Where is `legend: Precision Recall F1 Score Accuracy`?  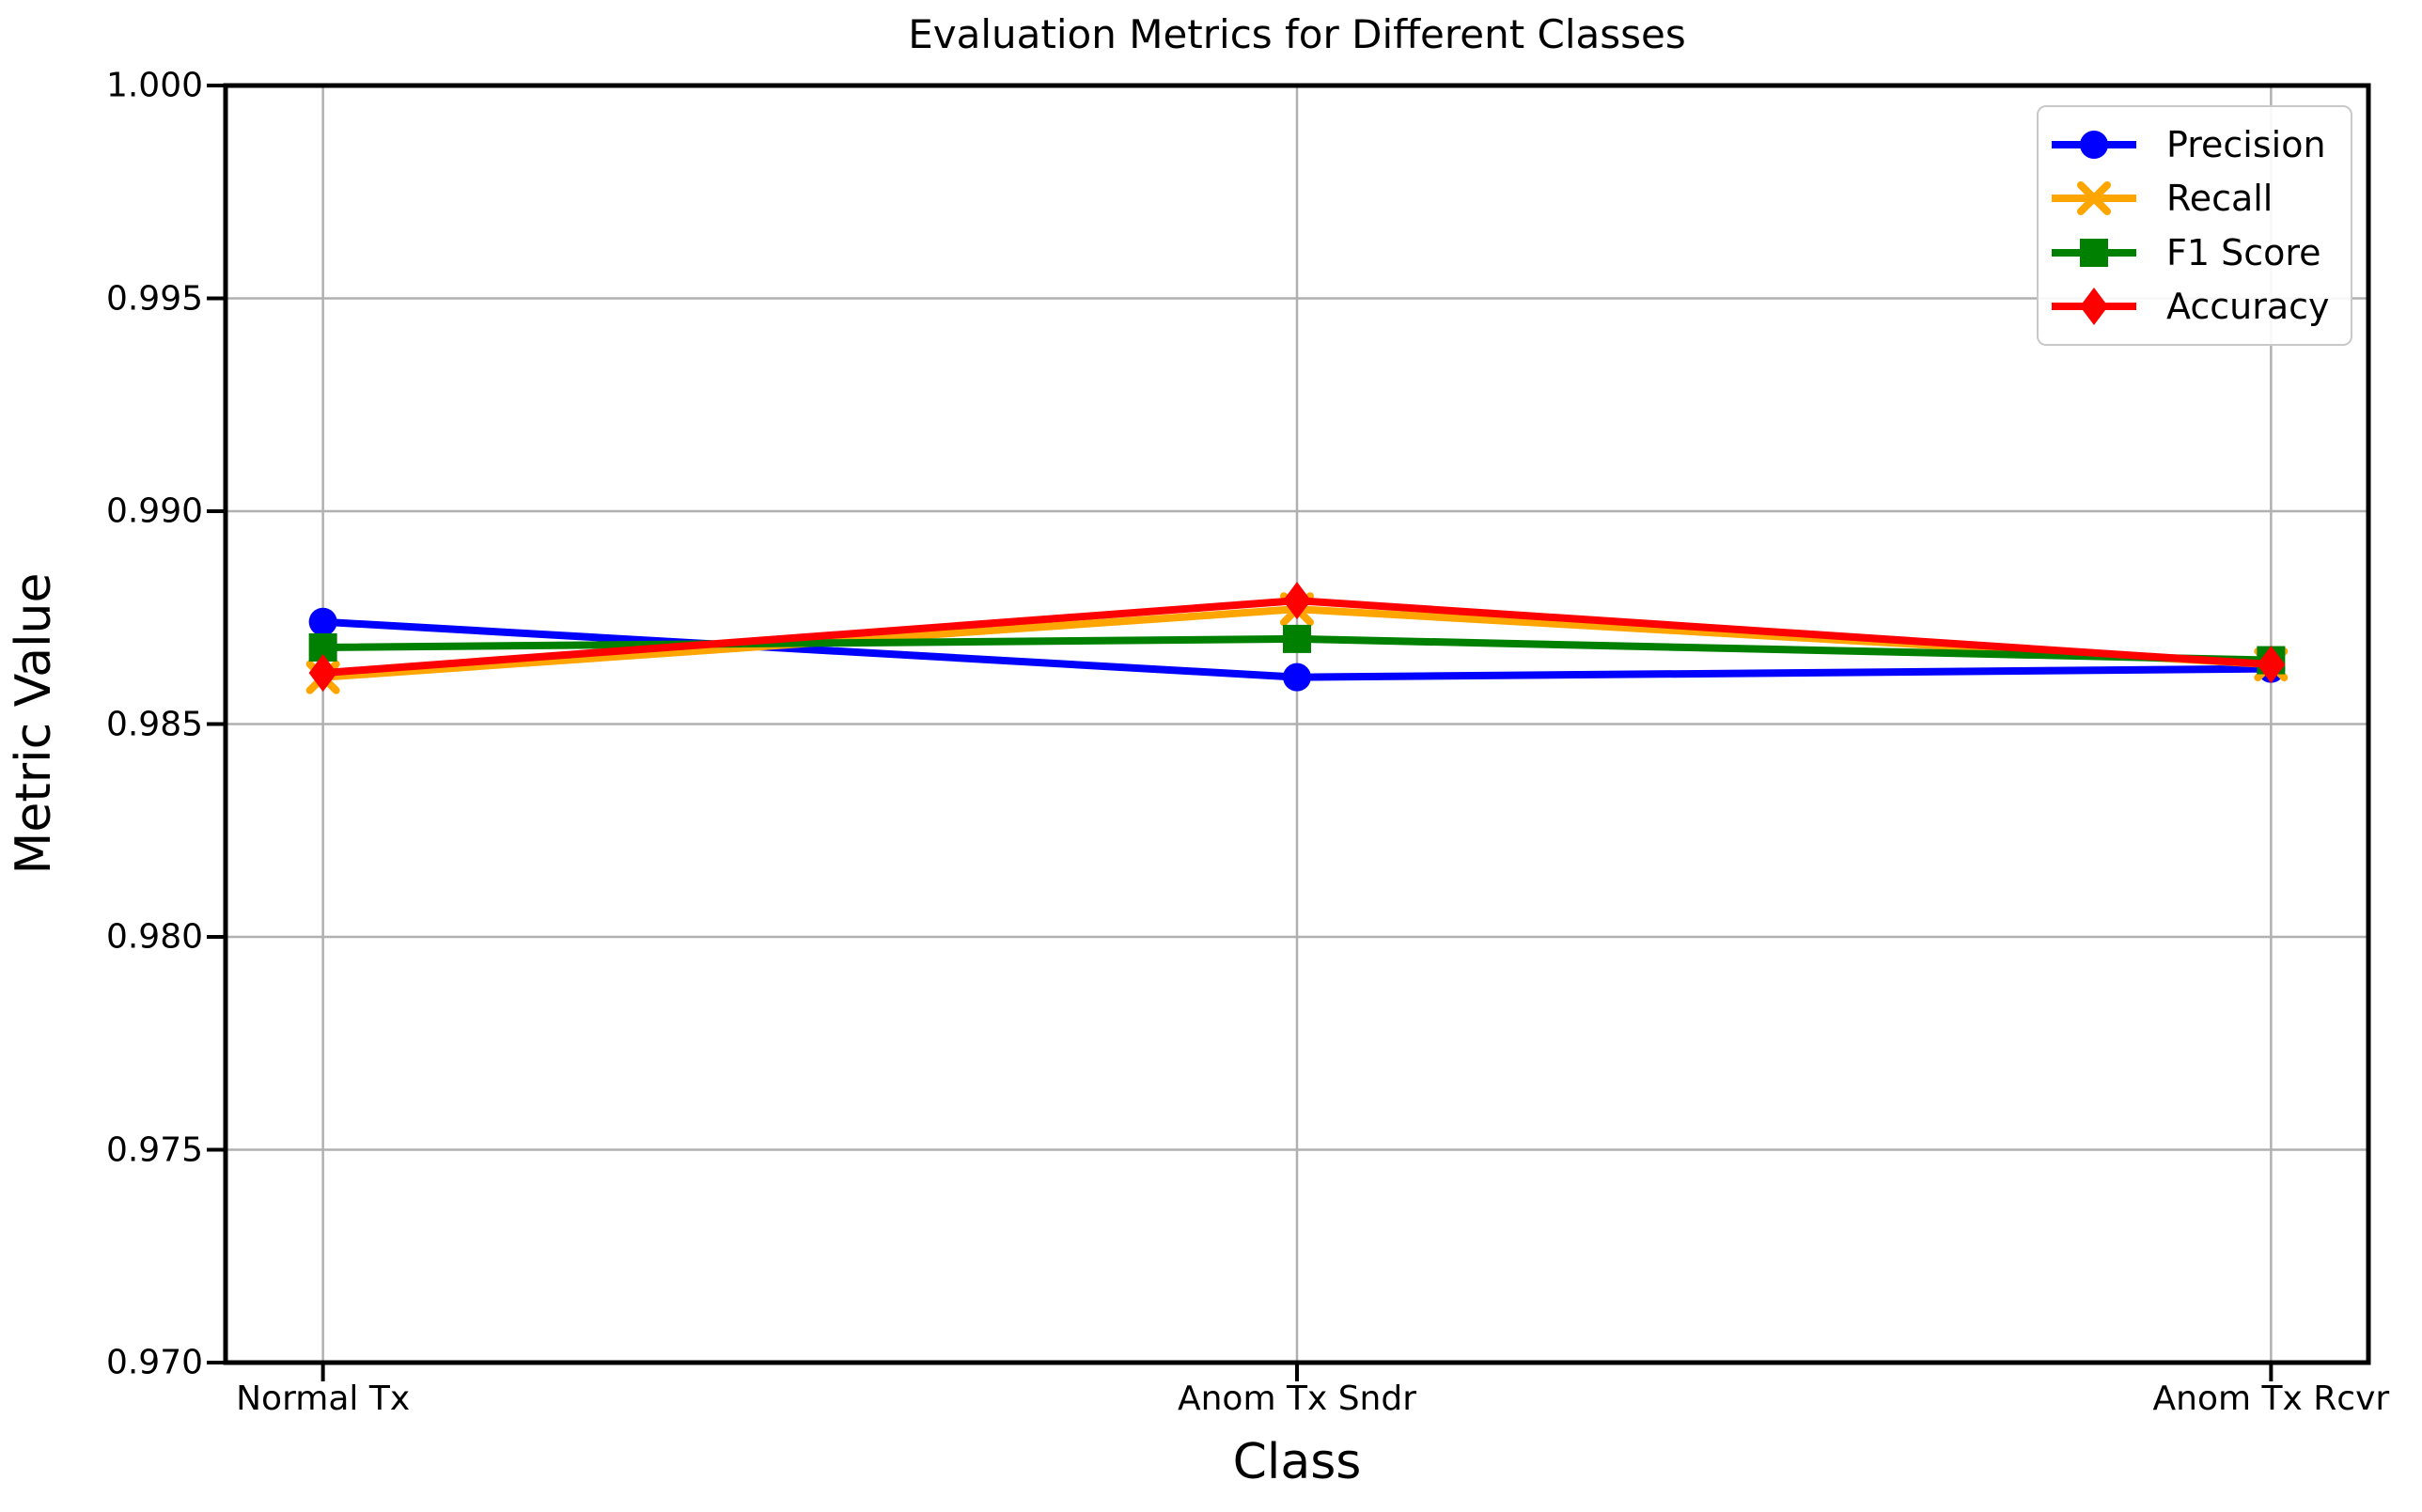
legend: Precision Recall F1 Score Accuracy is located at coordinates (2194, 225).